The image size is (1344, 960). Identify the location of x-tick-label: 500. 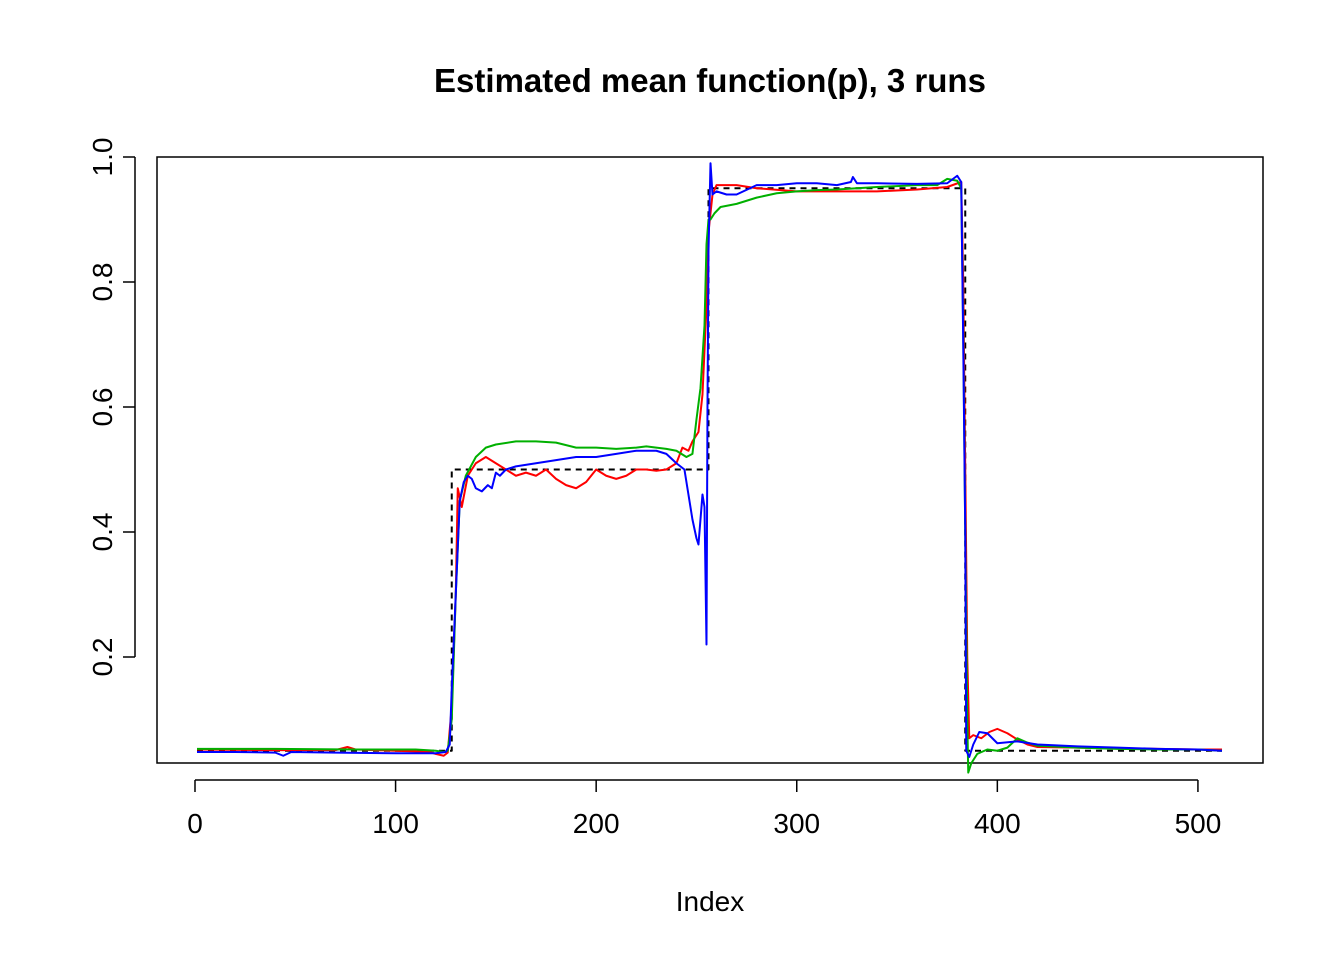
(1198, 823).